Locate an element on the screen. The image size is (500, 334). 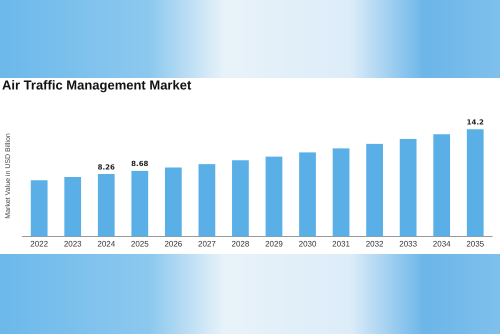
chart-title: Air Traffic Management Market is located at coordinates (97, 84).